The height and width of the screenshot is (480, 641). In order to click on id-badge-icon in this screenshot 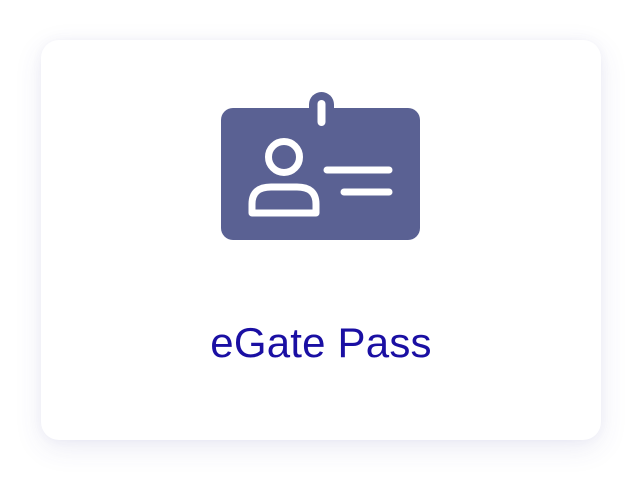, I will do `click(320, 166)`.